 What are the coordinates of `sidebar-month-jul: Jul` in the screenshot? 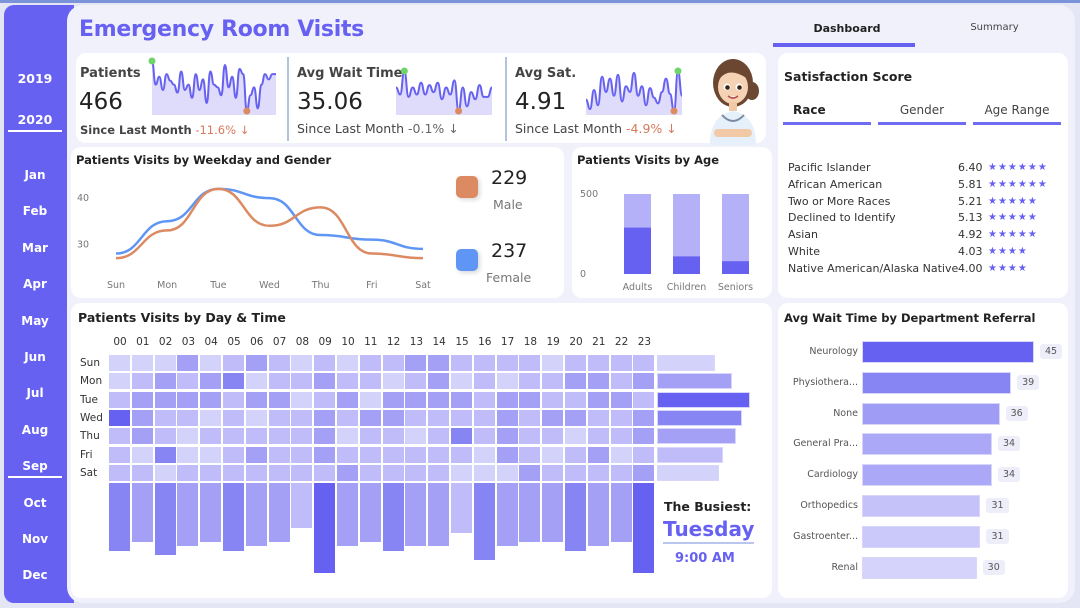 It's located at (35, 393).